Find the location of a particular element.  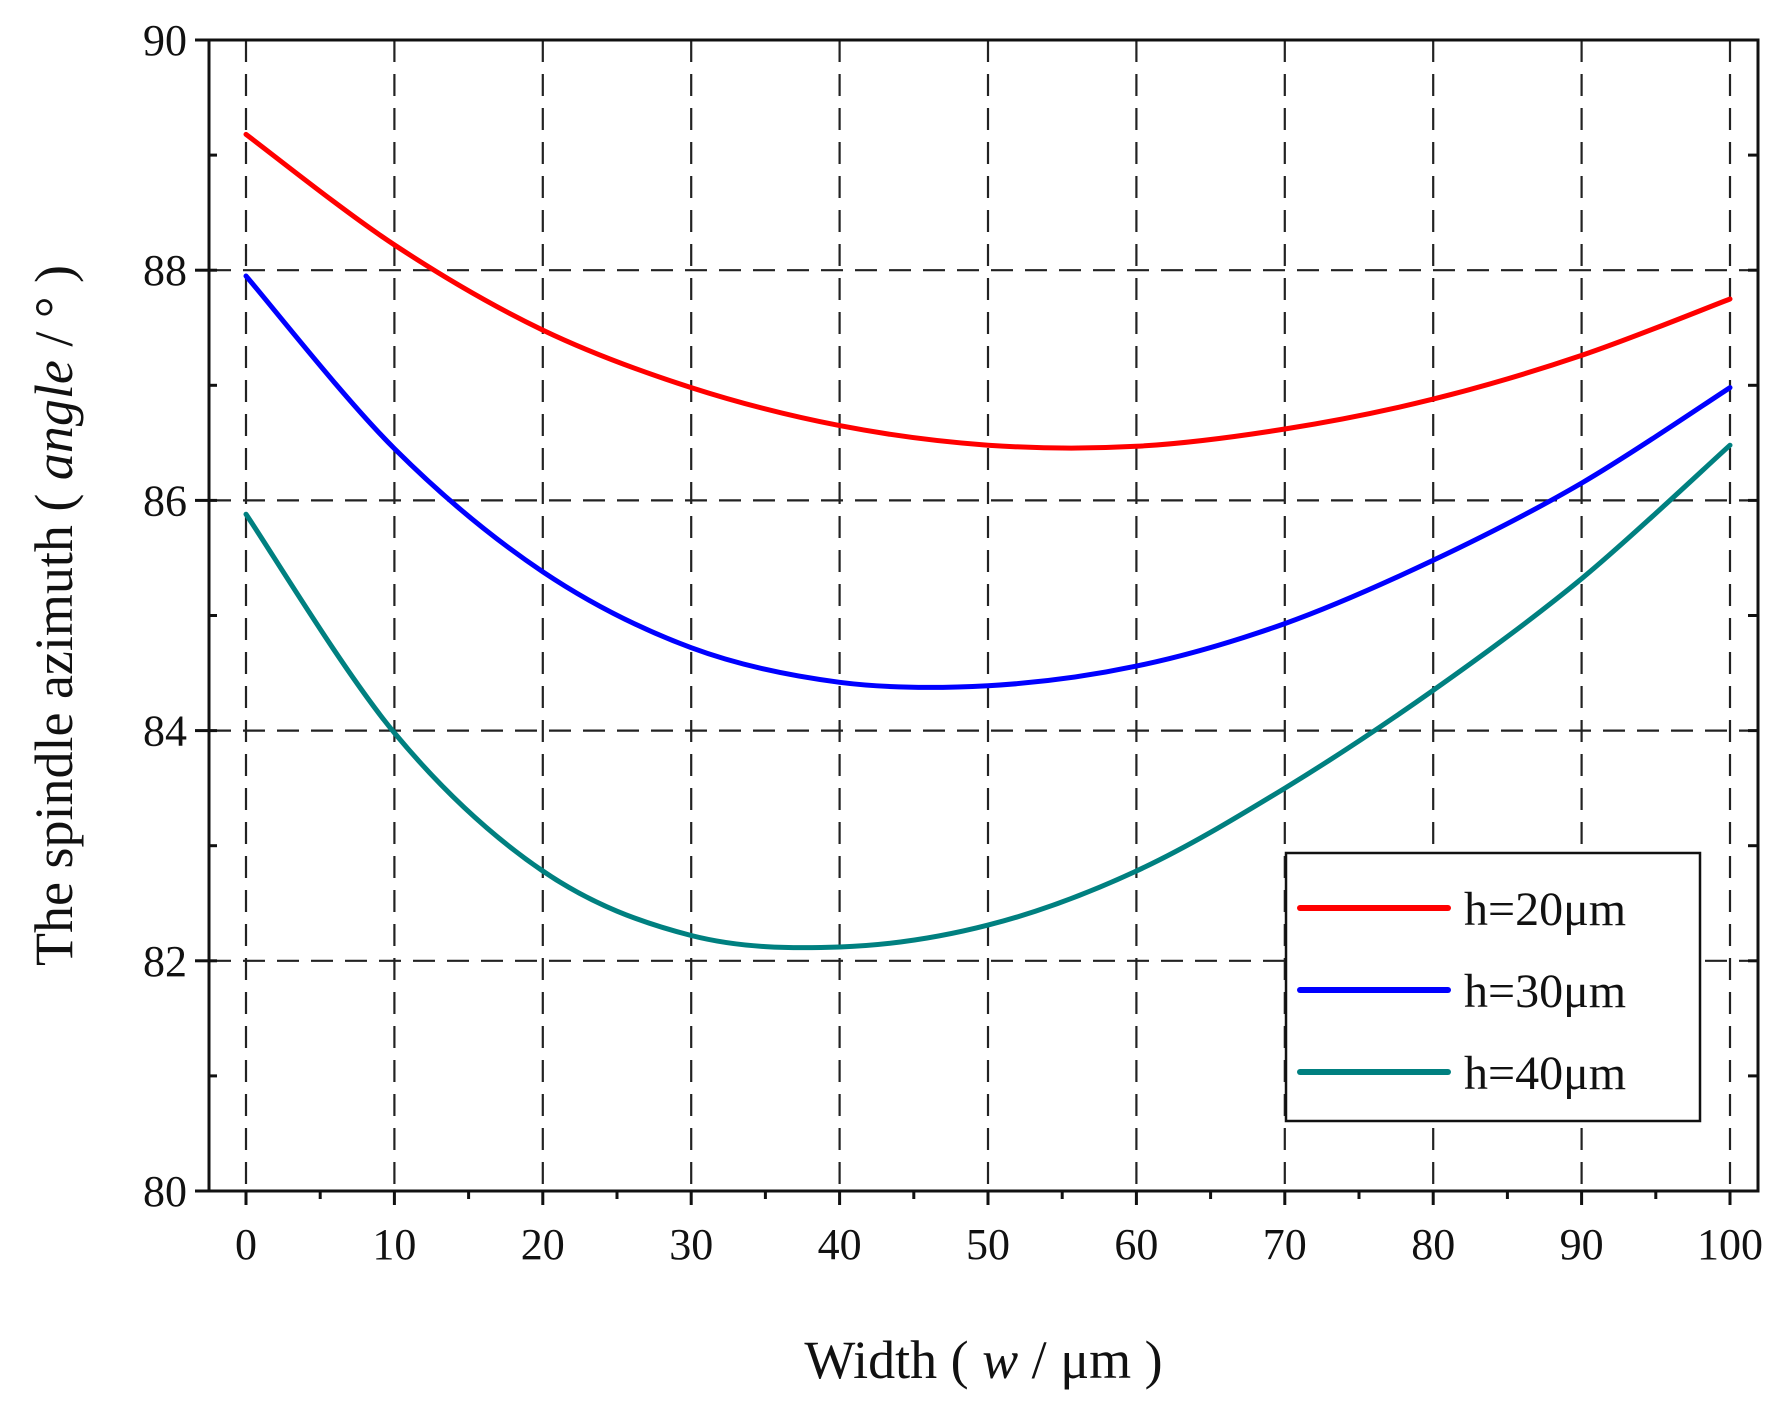

x-axis-title-slash: / is located at coordinates (1039, 1360).